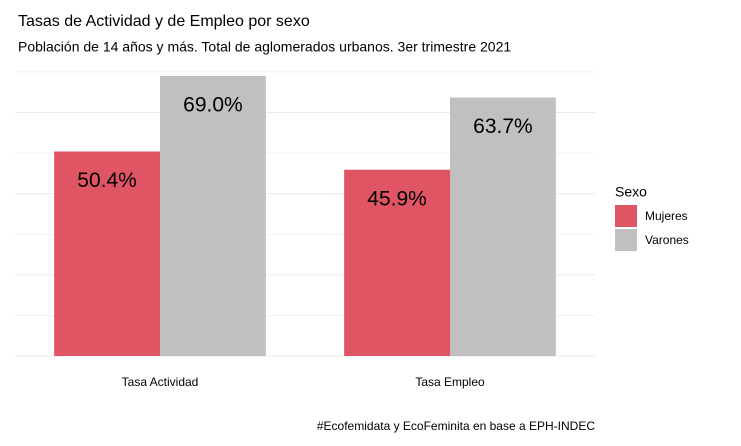 Image resolution: width=741 pixels, height=446 pixels. Describe the element at coordinates (164, 21) in the screenshot. I see `chart-title: Tasas de Actividad y de Empleo por sexo` at that location.